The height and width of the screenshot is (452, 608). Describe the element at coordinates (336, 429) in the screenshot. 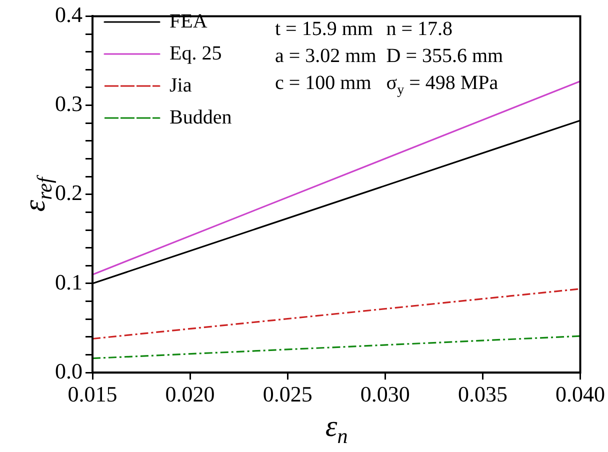

I see `x-axis-title: ε$_{n}$` at that location.